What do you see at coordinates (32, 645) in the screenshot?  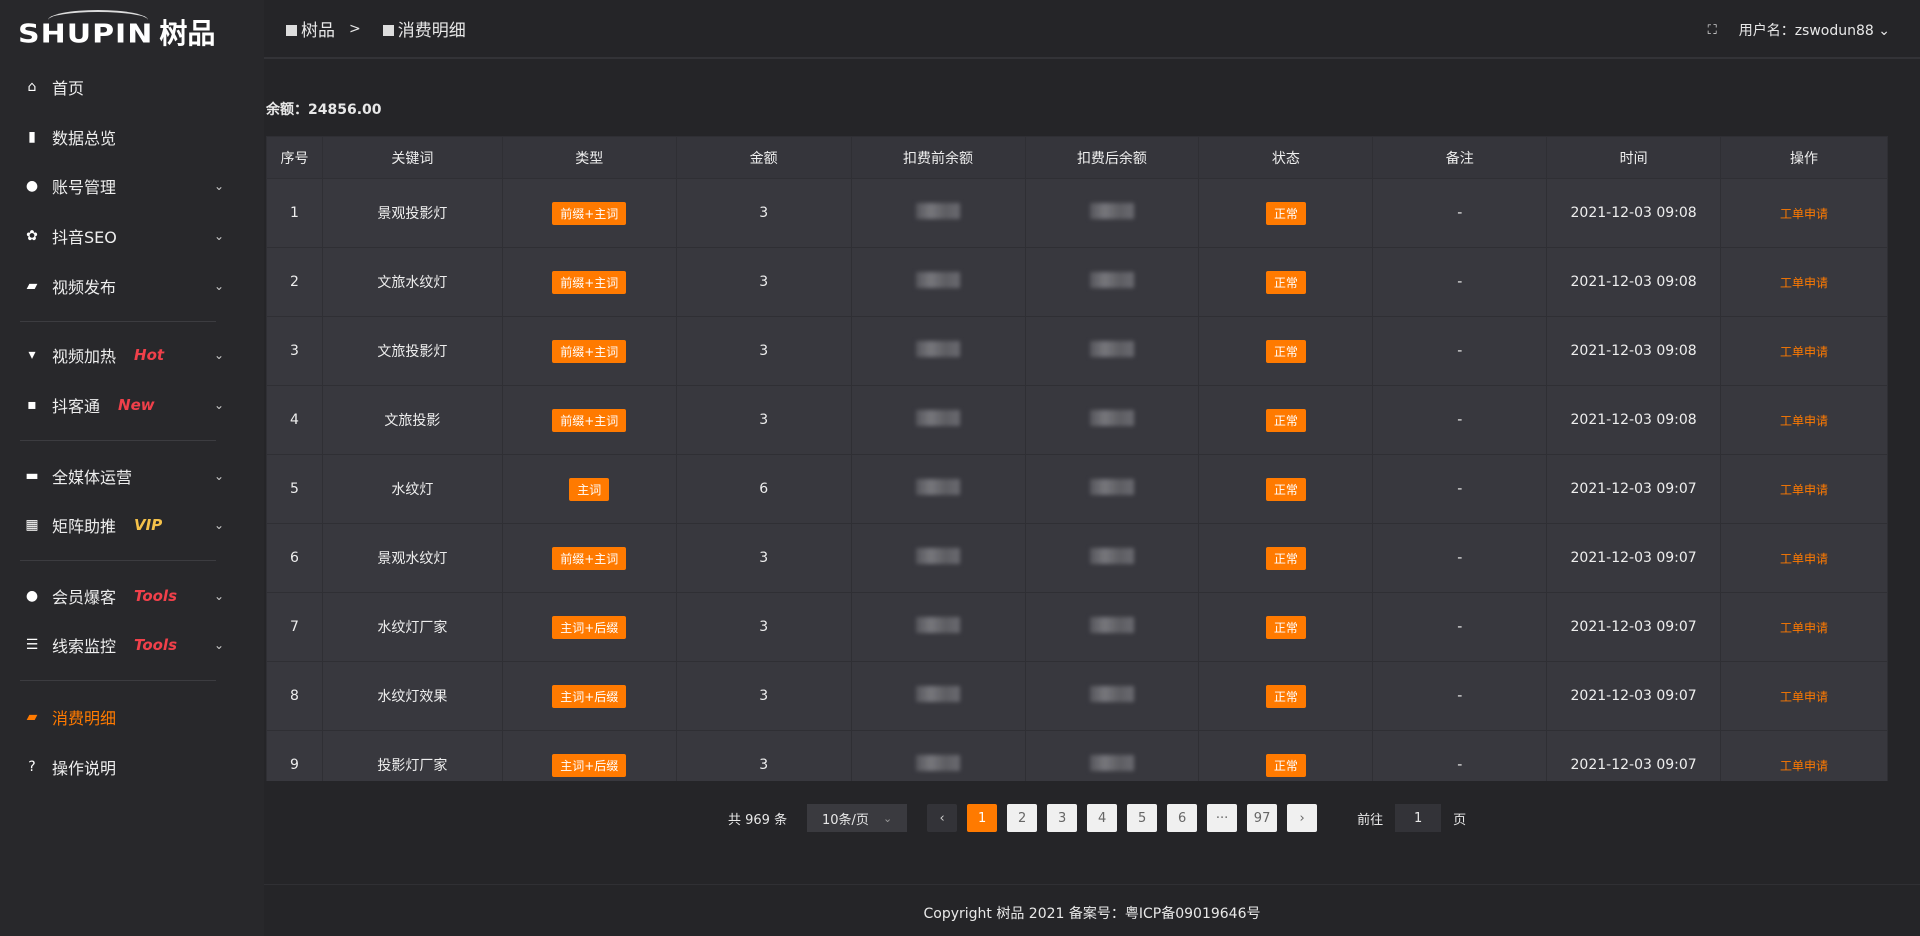 I see `sliders-icon: ☰` at bounding box center [32, 645].